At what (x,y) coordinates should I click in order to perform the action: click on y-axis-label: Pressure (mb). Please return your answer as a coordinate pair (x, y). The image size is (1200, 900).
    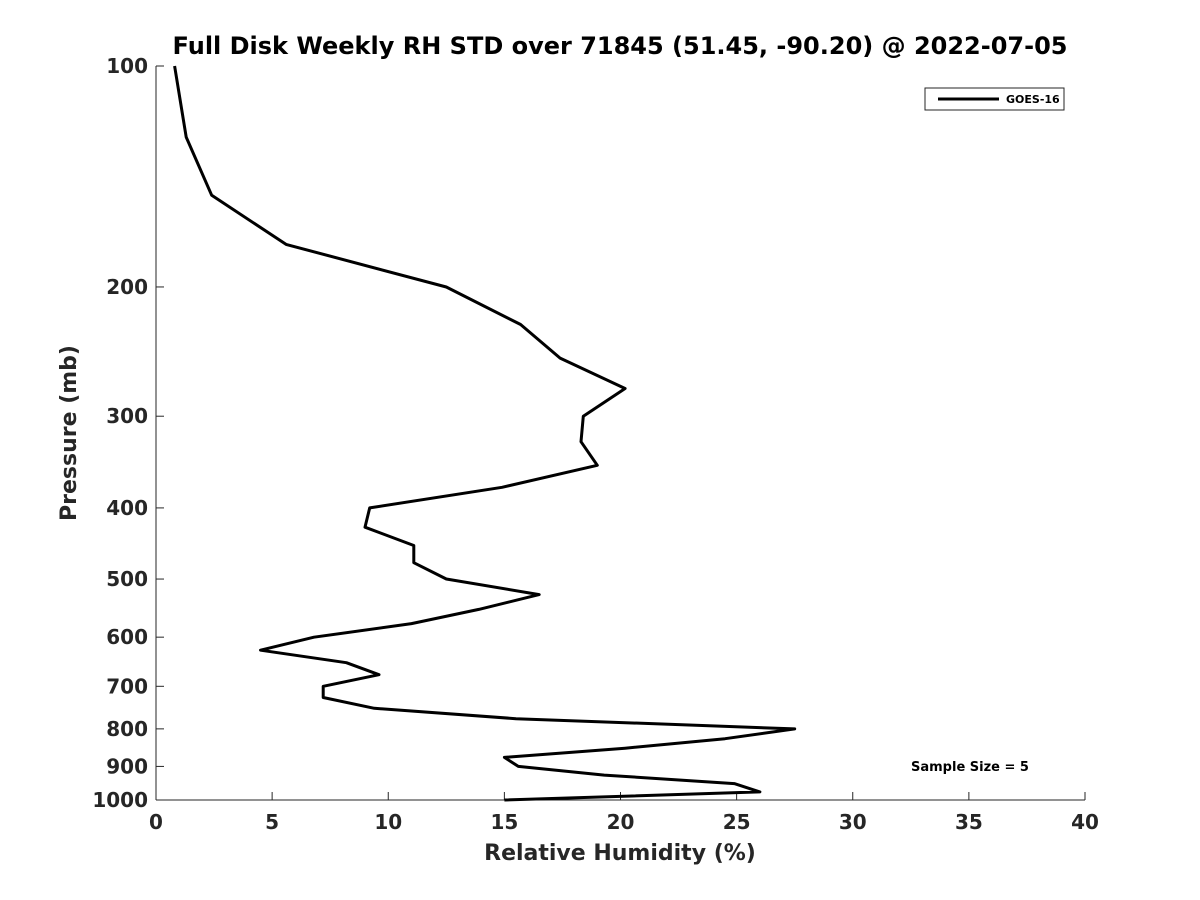
    Looking at the image, I should click on (69, 433).